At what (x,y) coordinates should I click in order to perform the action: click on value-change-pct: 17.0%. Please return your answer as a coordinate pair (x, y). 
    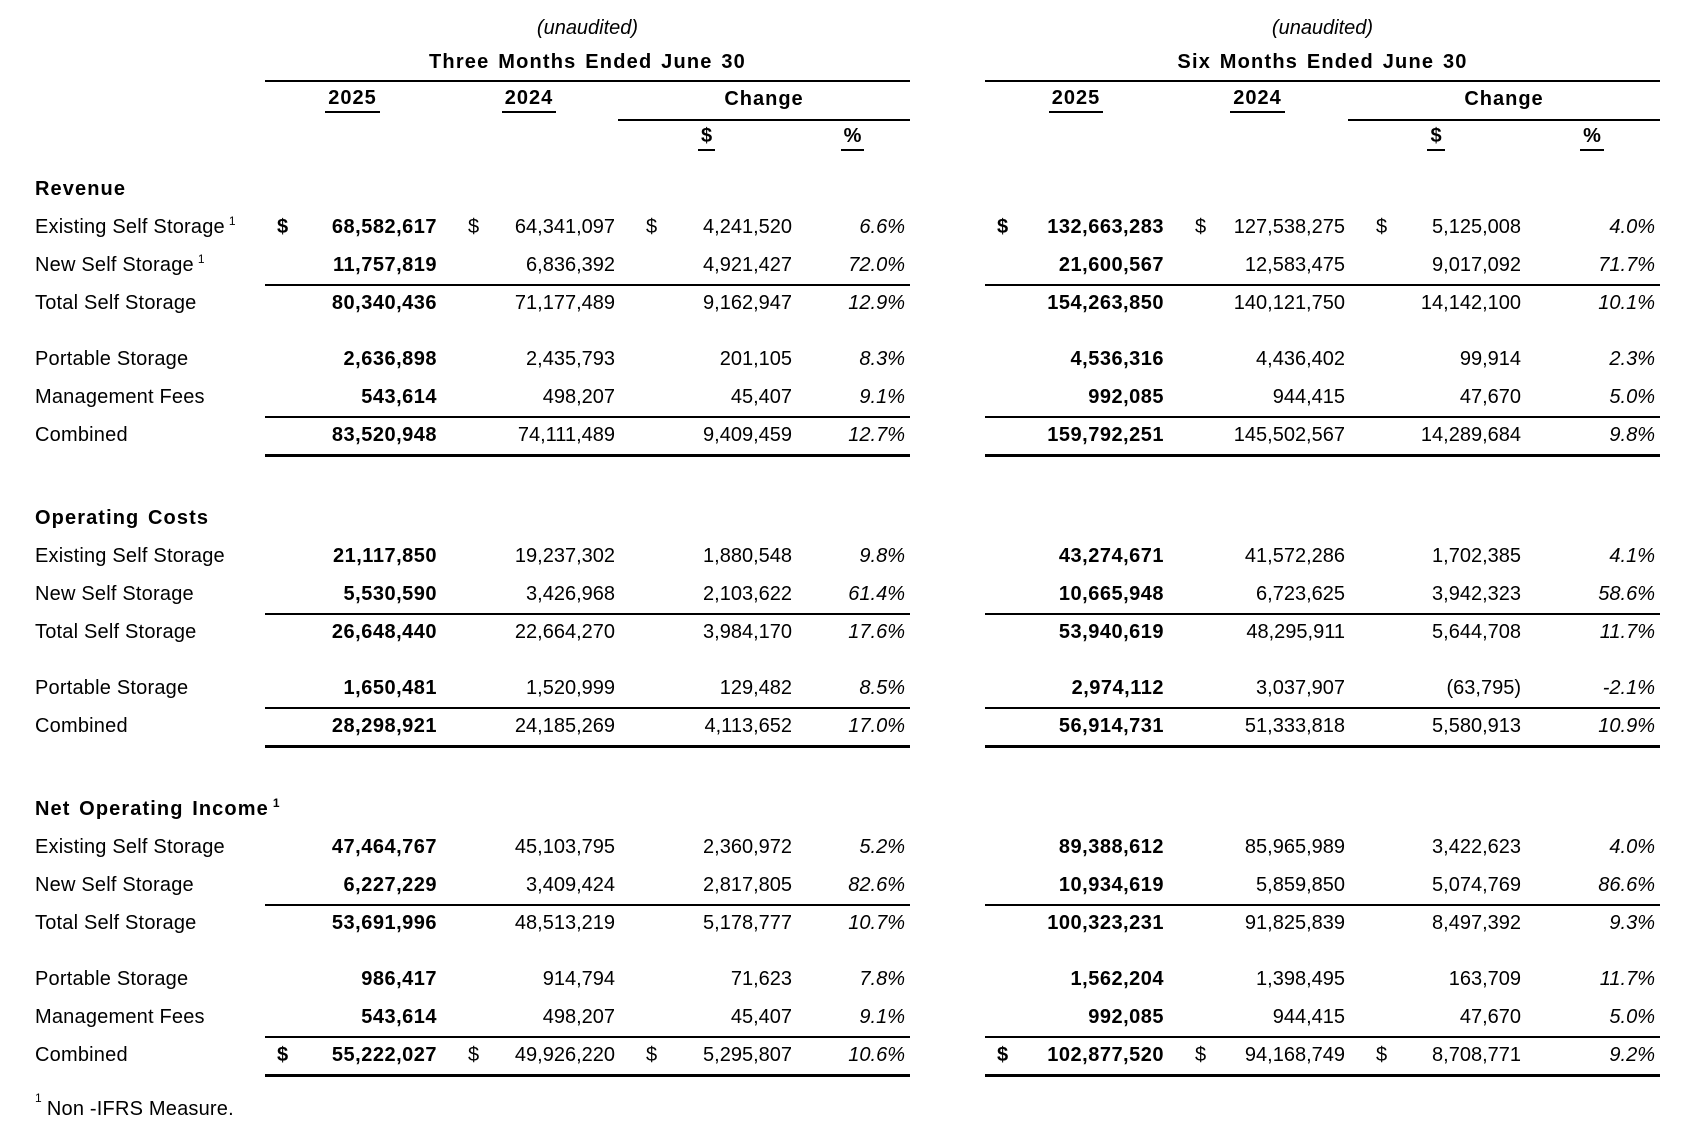
    Looking at the image, I should click on (876, 725).